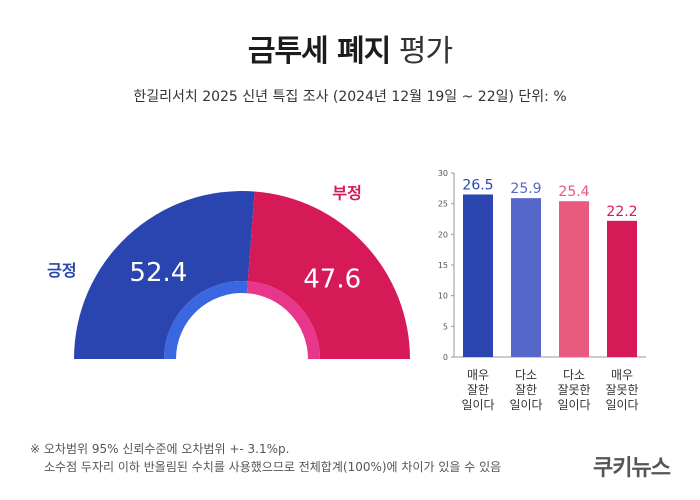 The width and height of the screenshot is (700, 500). I want to click on y-tick-label: 30, so click(443, 173).